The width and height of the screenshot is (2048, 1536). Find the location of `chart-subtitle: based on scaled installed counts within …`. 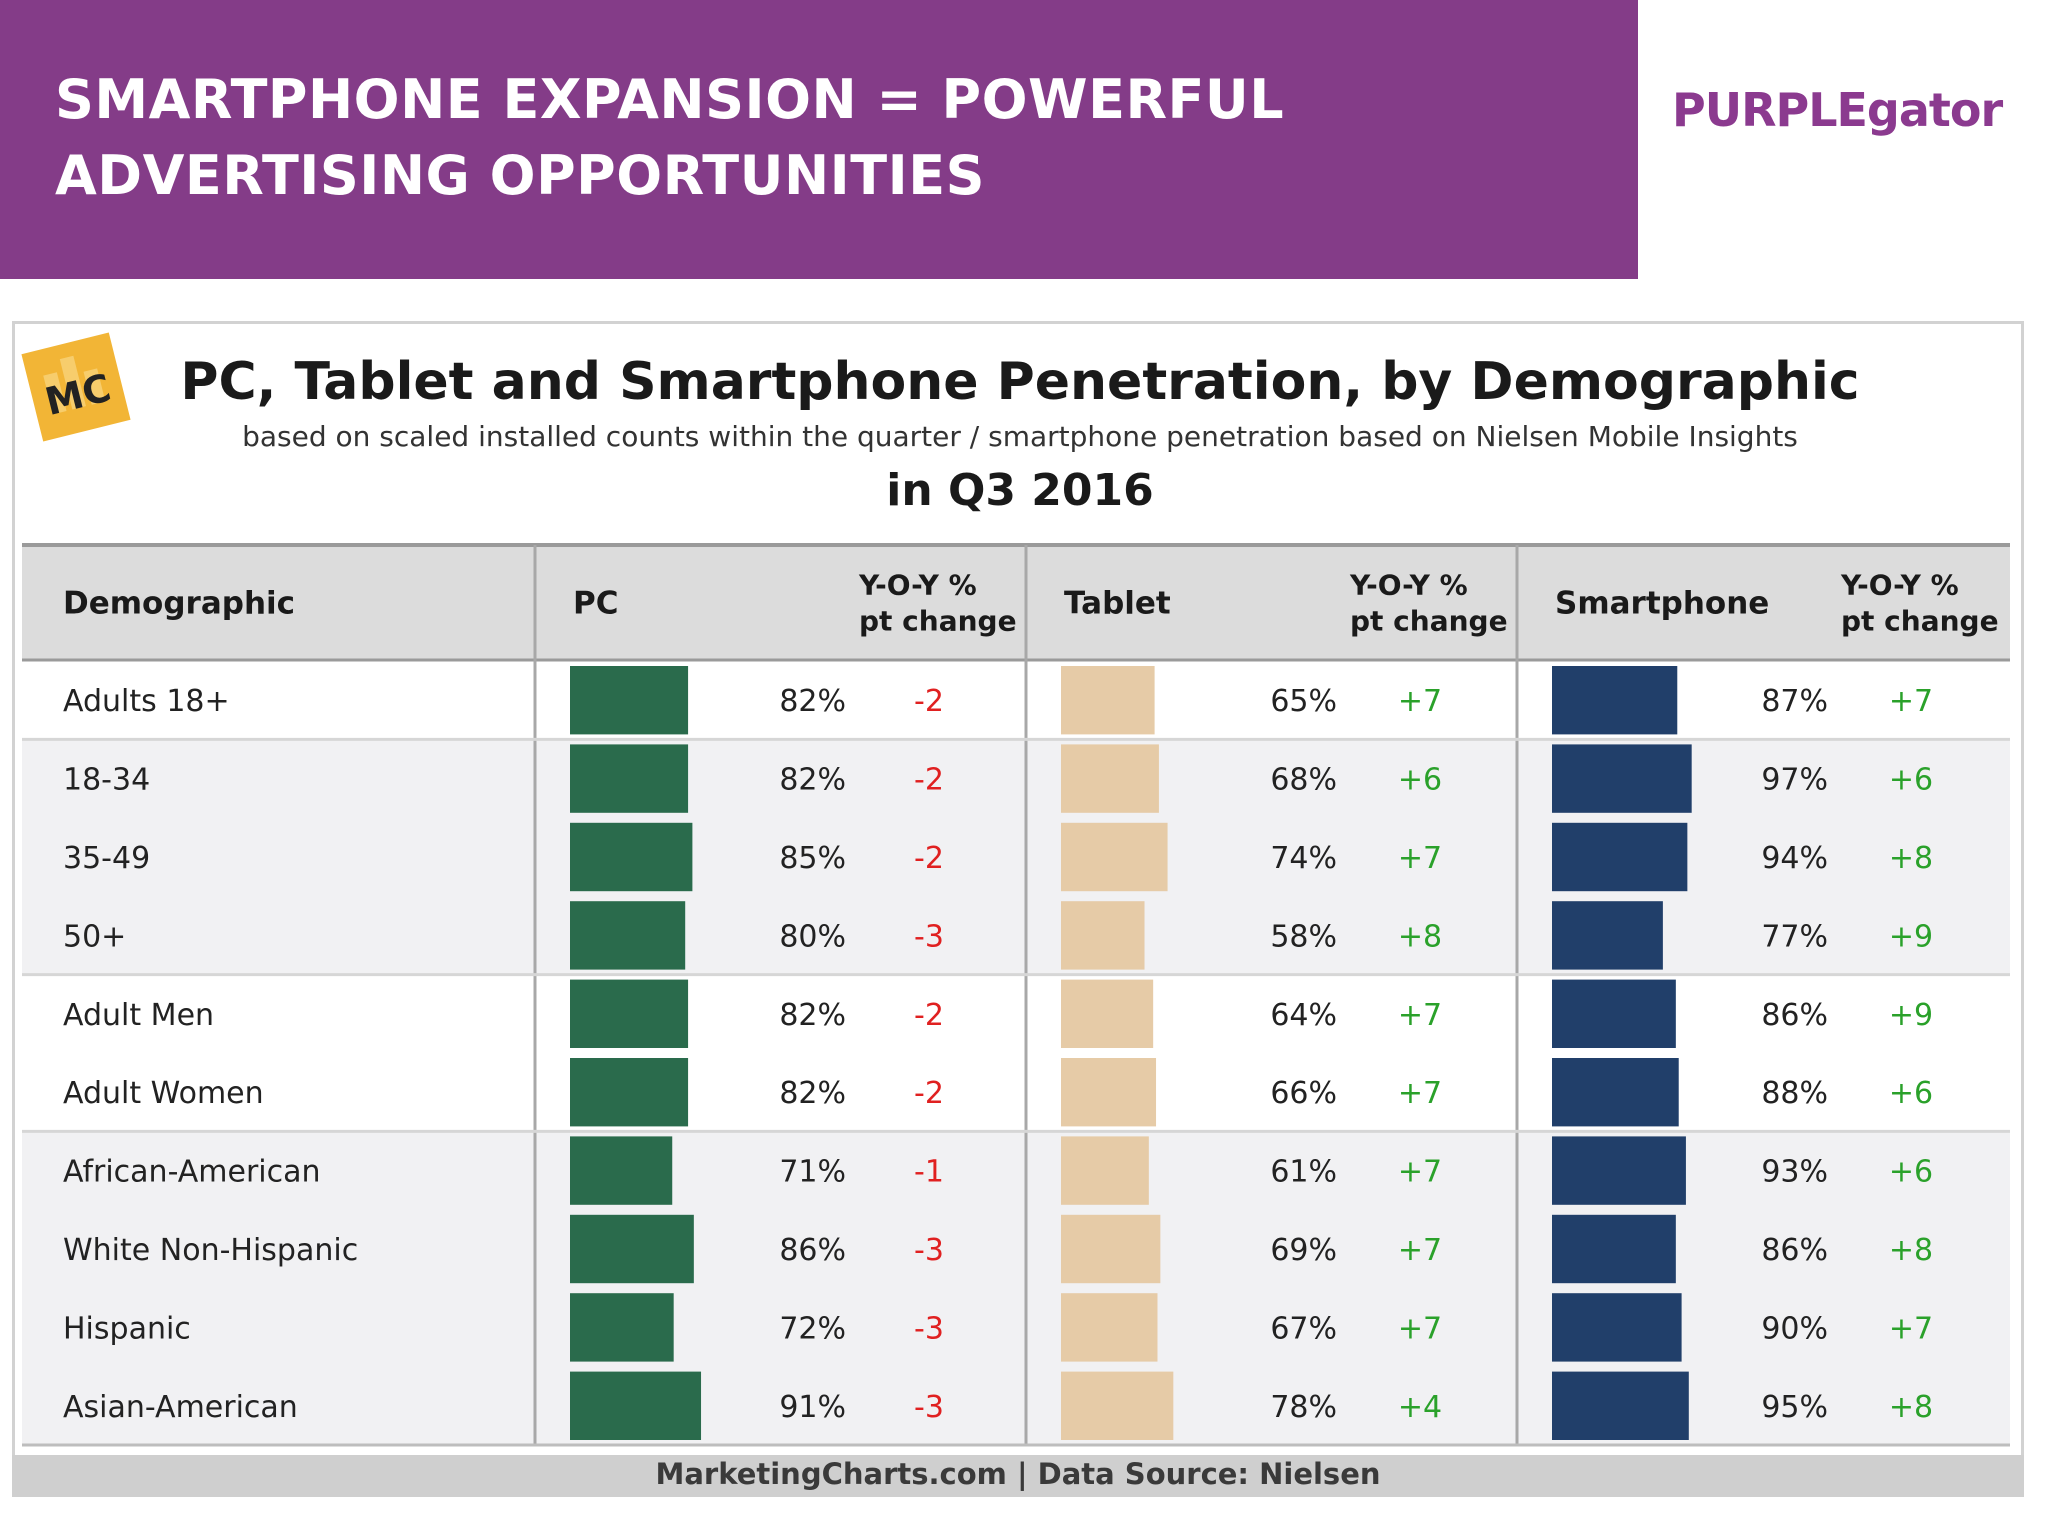

chart-subtitle: based on scaled installed counts within … is located at coordinates (1020, 436).